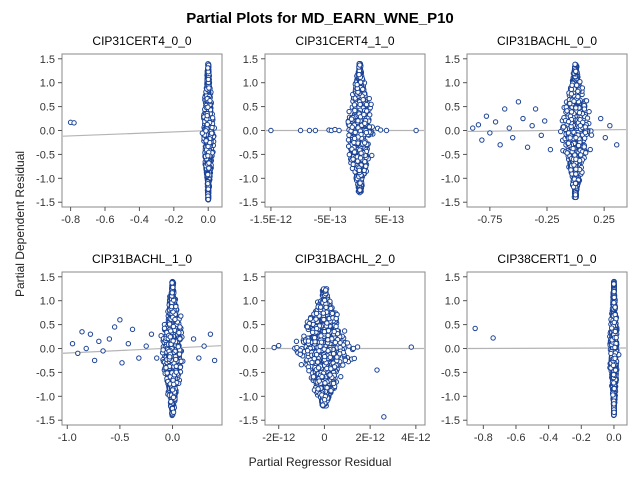  What do you see at coordinates (489, 220) in the screenshot?
I see `x-tick-label: -0.75` at bounding box center [489, 220].